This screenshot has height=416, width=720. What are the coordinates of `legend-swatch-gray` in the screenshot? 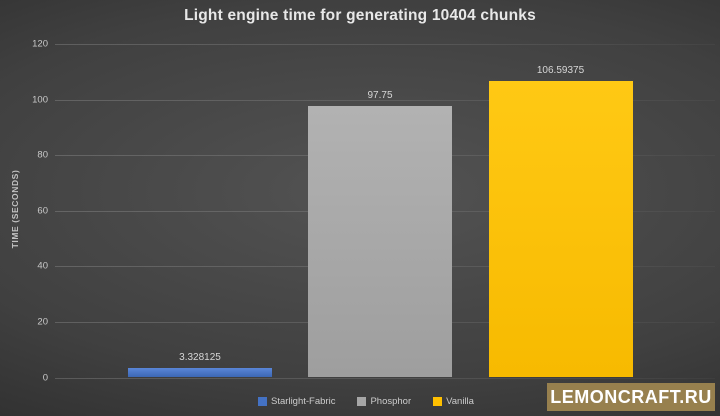 It's located at (362, 401).